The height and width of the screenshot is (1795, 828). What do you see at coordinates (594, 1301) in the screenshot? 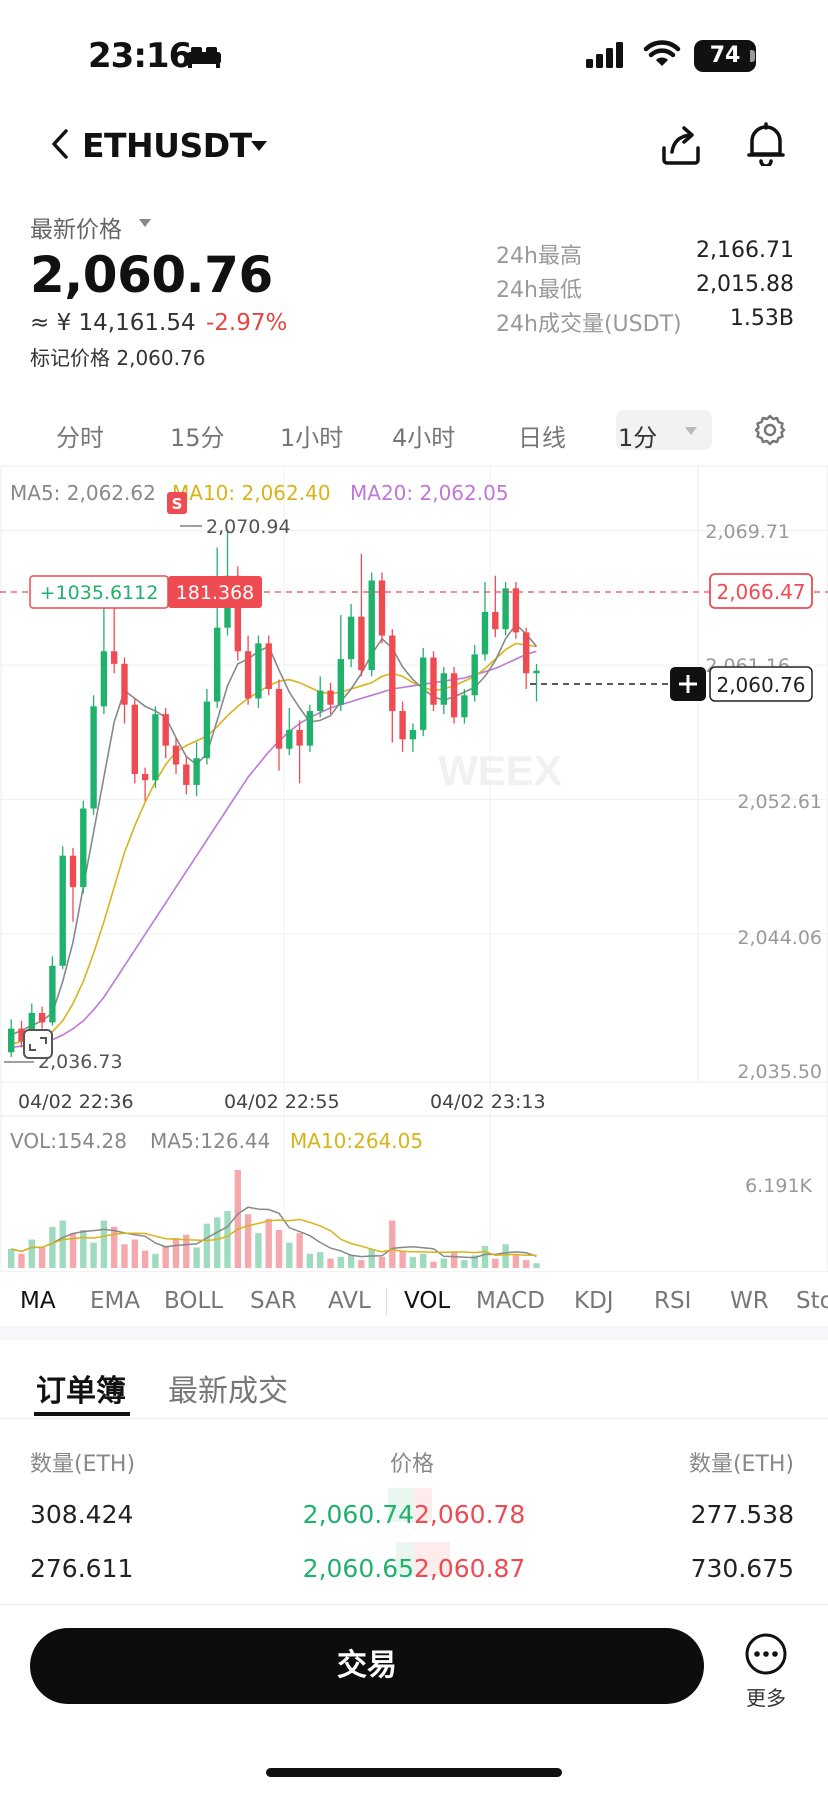
I see `indicator-tab-kdj: KDJ` at bounding box center [594, 1301].